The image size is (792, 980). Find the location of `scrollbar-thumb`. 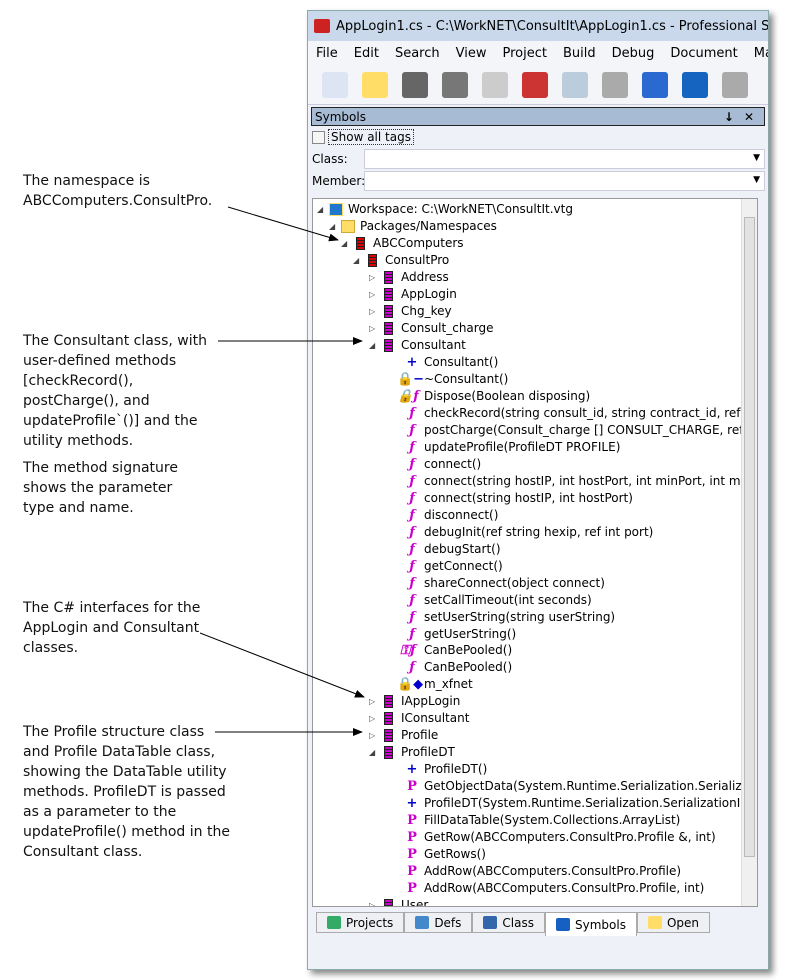

scrollbar-thumb is located at coordinates (749, 537).